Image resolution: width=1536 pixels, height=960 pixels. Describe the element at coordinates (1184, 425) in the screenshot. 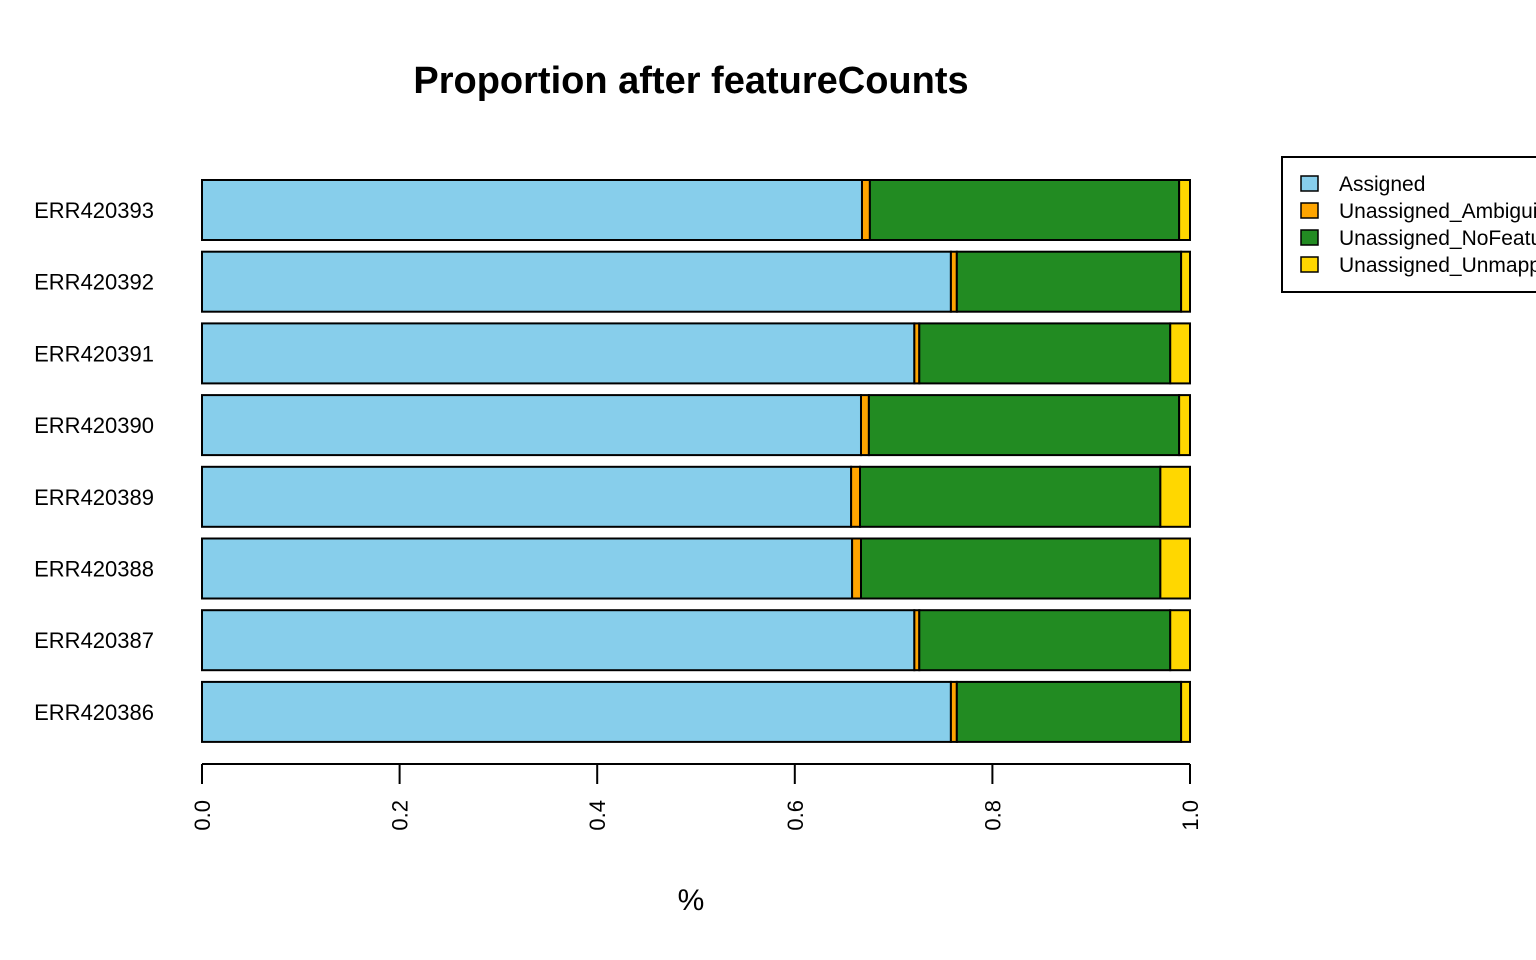

I see `bar-segment-ERR420390-unassigned_unmapped` at that location.